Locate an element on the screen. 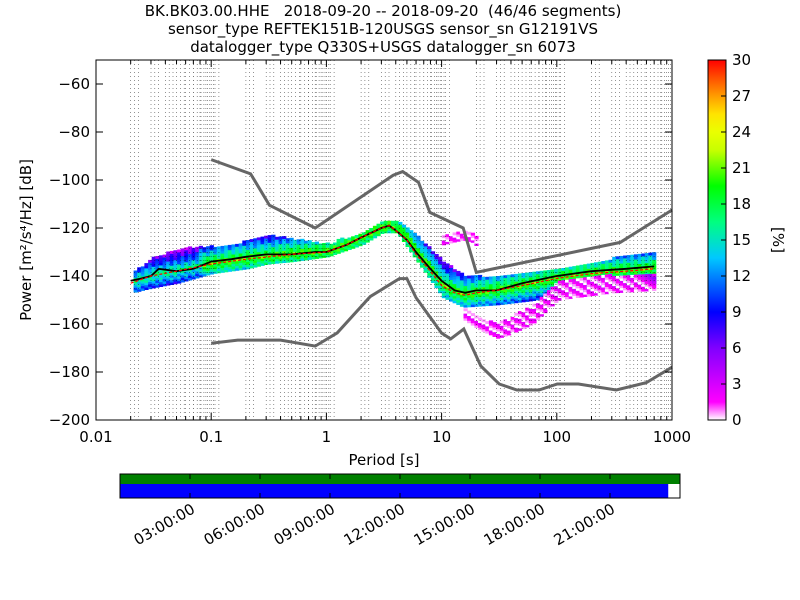  x-tick-label: 1 is located at coordinates (327, 437).